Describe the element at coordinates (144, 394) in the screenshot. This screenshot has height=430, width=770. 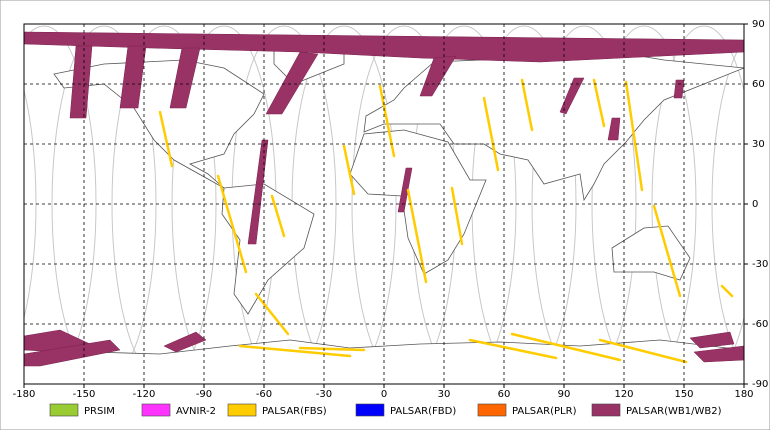
I see `x-tick-label: -120` at that location.